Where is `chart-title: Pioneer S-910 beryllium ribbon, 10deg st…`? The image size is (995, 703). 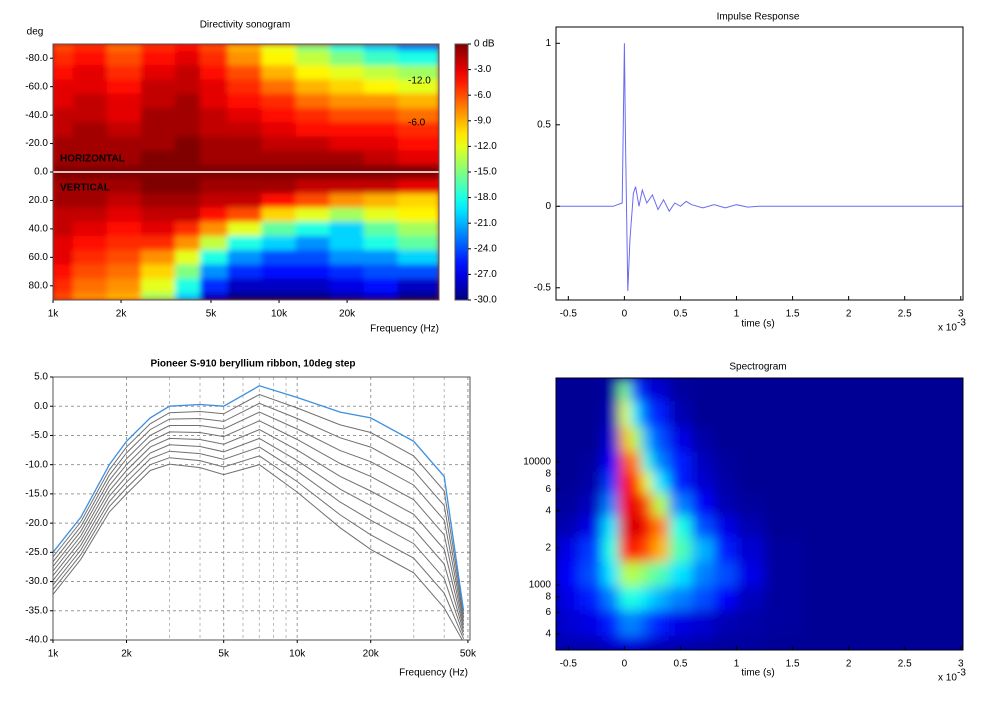
chart-title: Pioneer S-910 beryllium ribbon, 10deg st… is located at coordinates (252, 364).